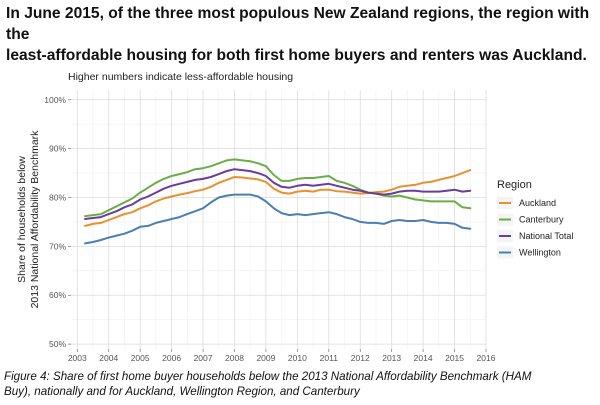 This screenshot has width=600, height=405. Describe the element at coordinates (454, 358) in the screenshot. I see `x-tick-label: 2015` at that location.